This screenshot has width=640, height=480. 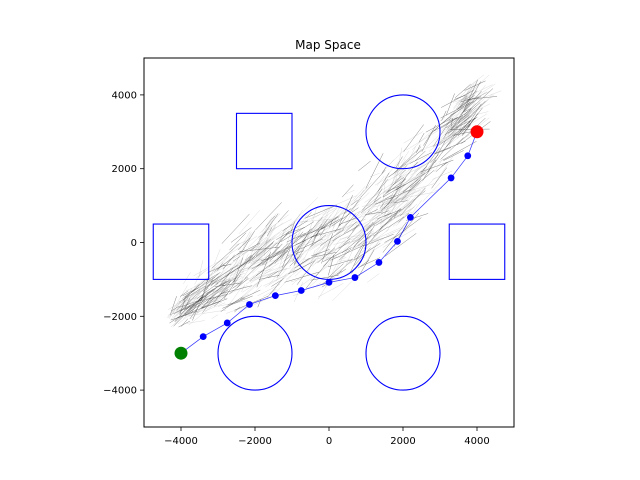 I want to click on y-axis: −4000 −2000 0 2000 4000, so click(x=123, y=243).